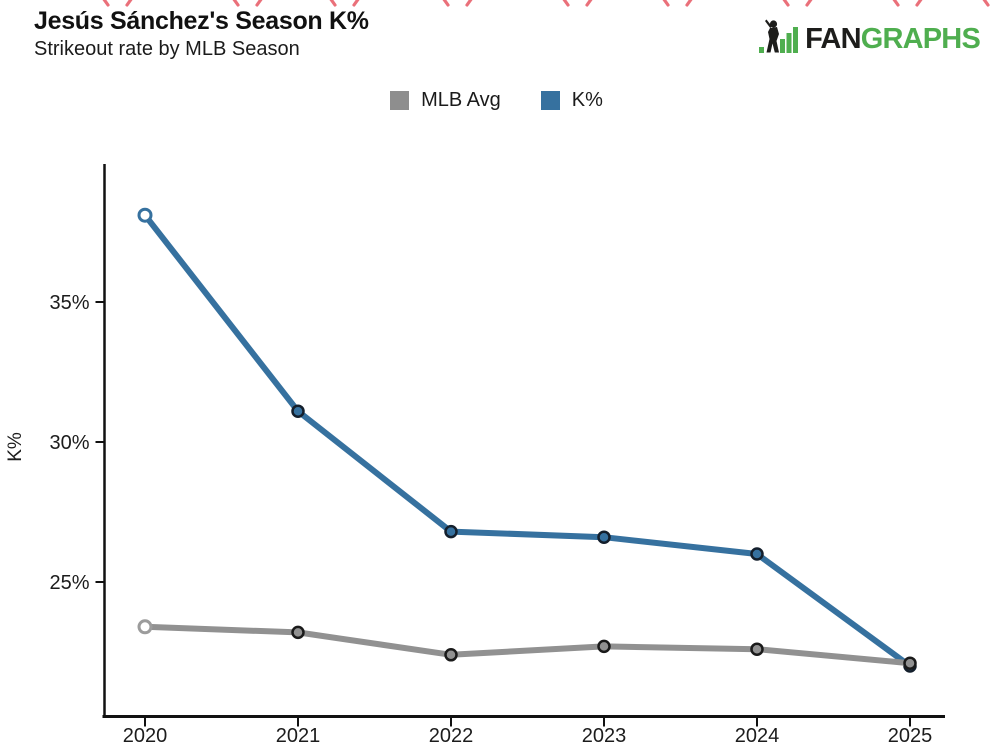 The image size is (993, 745). What do you see at coordinates (69, 443) in the screenshot?
I see `y-tick-label: 30%` at bounding box center [69, 443].